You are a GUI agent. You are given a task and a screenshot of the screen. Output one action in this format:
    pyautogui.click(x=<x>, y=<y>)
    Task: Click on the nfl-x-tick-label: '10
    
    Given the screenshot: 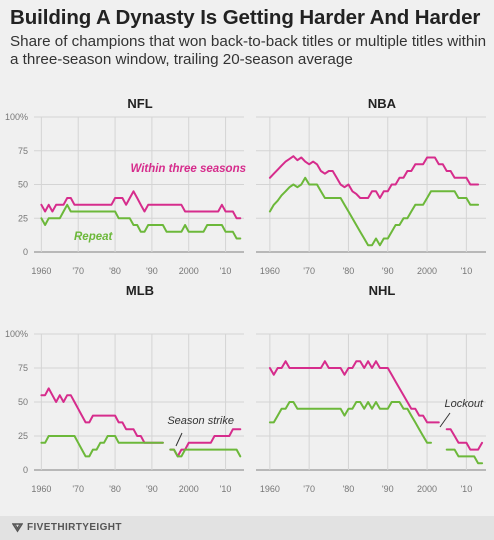 What is the action you would take?
    pyautogui.click(x=226, y=271)
    